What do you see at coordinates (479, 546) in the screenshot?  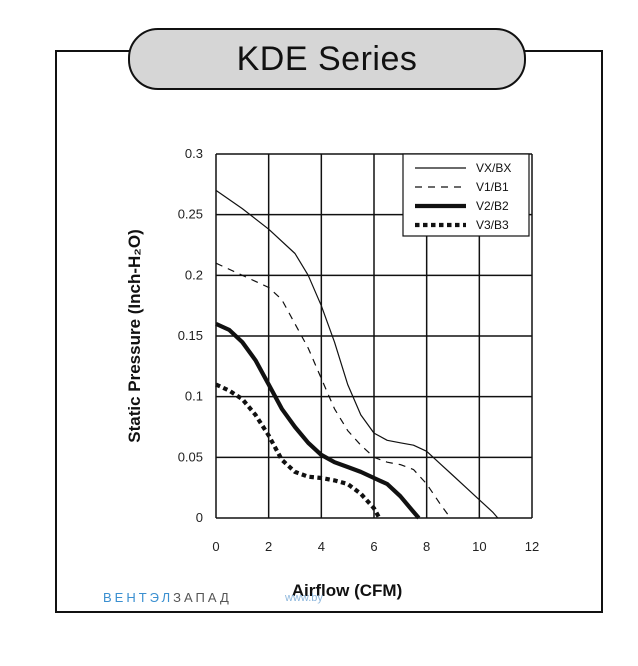 I see `x-tick-label: 10` at bounding box center [479, 546].